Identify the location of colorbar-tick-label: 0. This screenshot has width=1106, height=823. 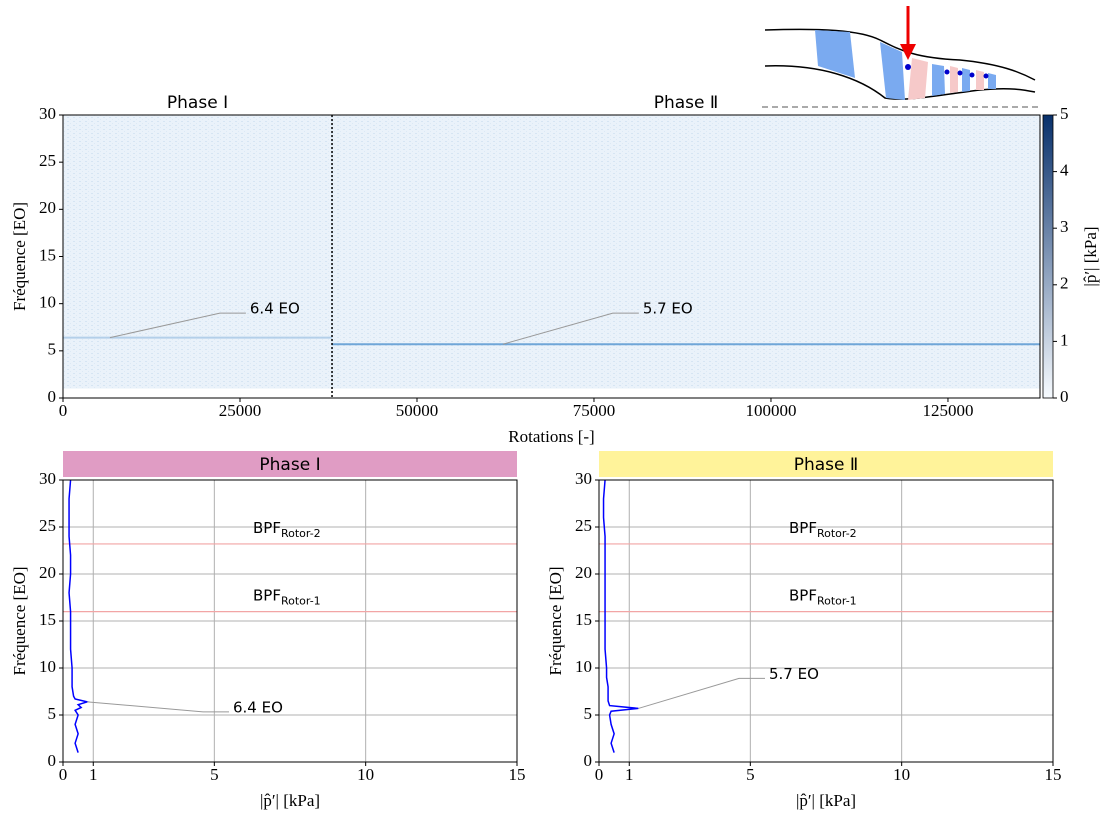
(1064, 396).